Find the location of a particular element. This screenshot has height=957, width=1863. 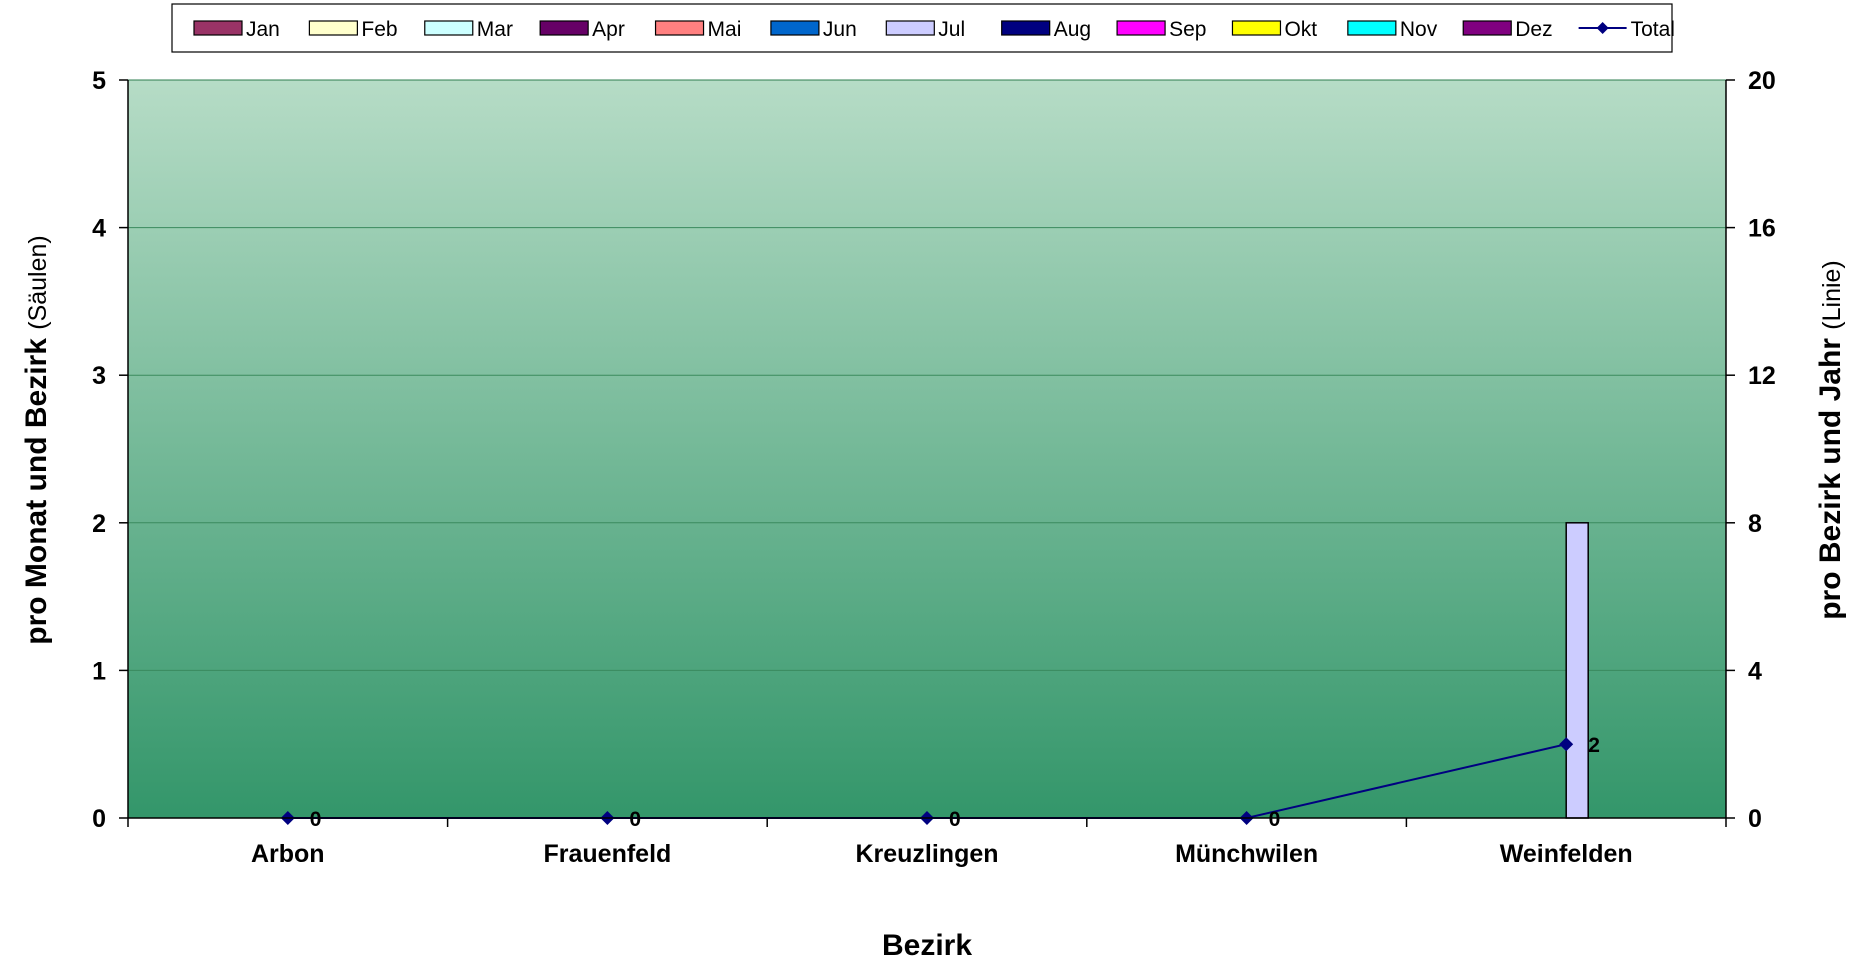

legend-label-jul: Jul is located at coordinates (951, 29).